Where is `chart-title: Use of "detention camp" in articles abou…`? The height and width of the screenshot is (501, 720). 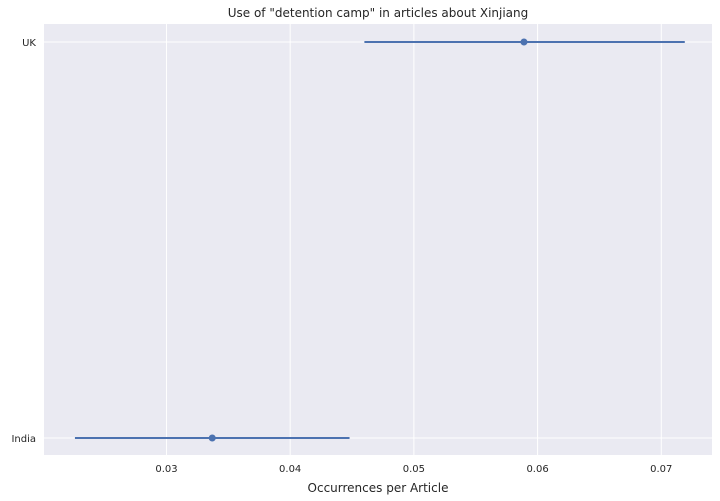
chart-title: Use of "detention camp" in articles abou… is located at coordinates (378, 13).